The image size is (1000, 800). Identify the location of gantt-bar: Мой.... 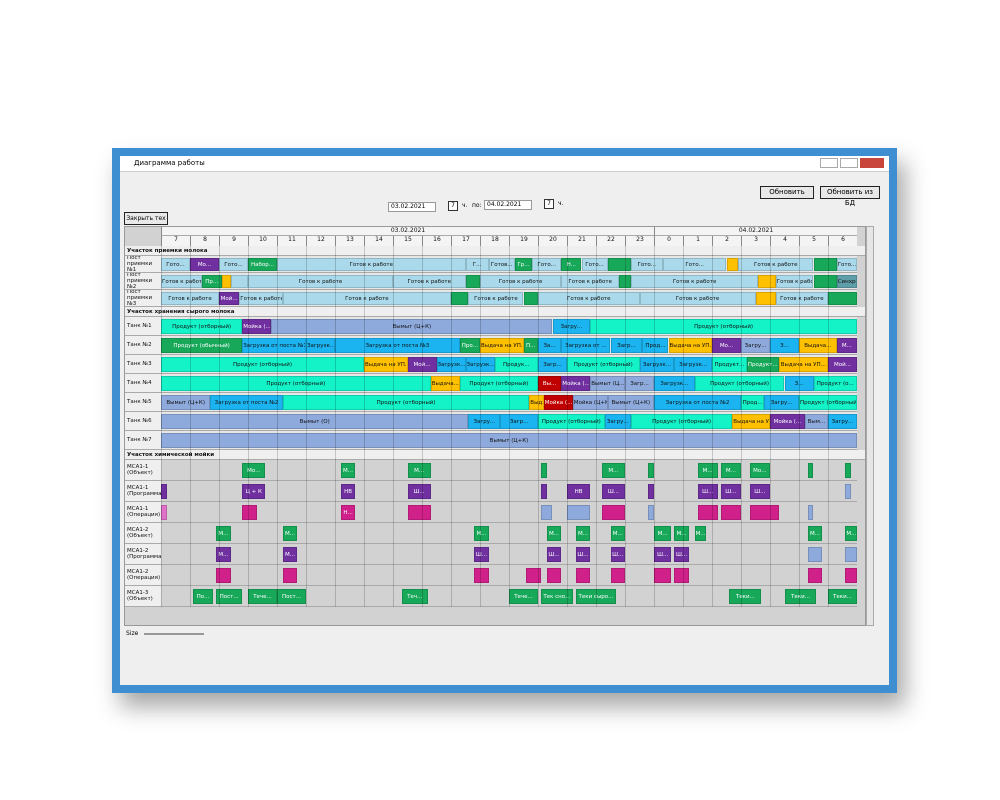
(842, 364).